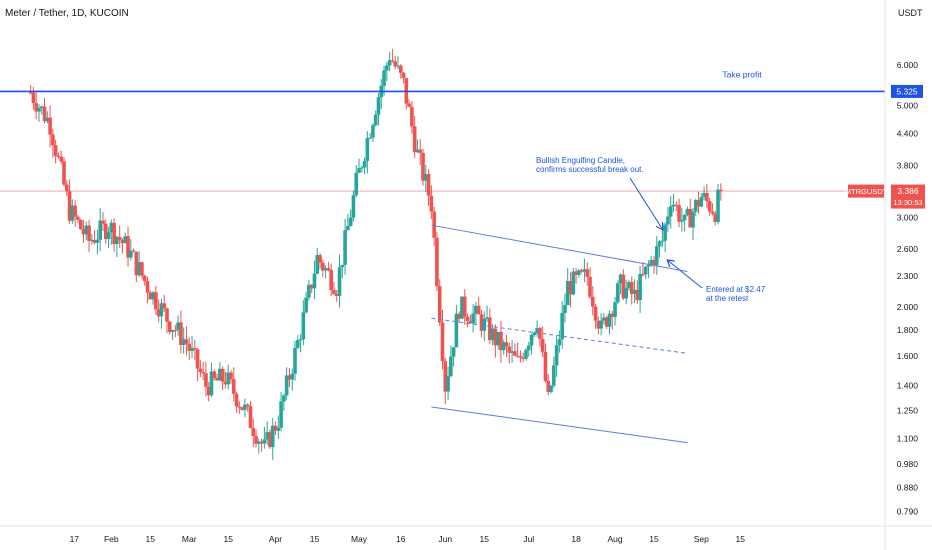  What do you see at coordinates (727, 298) in the screenshot?
I see `entry-annotation-line2: at the retest` at bounding box center [727, 298].